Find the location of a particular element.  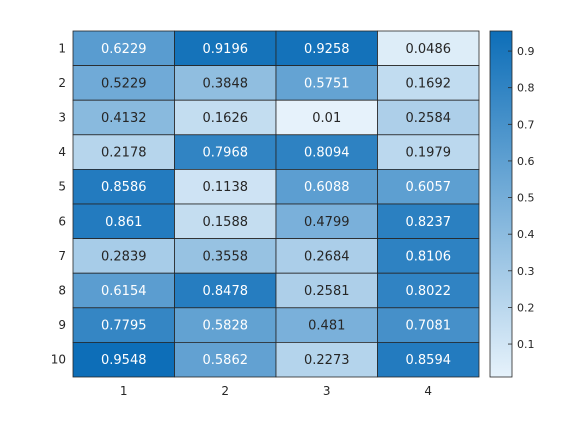

cell-value-label: 0.3848 is located at coordinates (226, 83).